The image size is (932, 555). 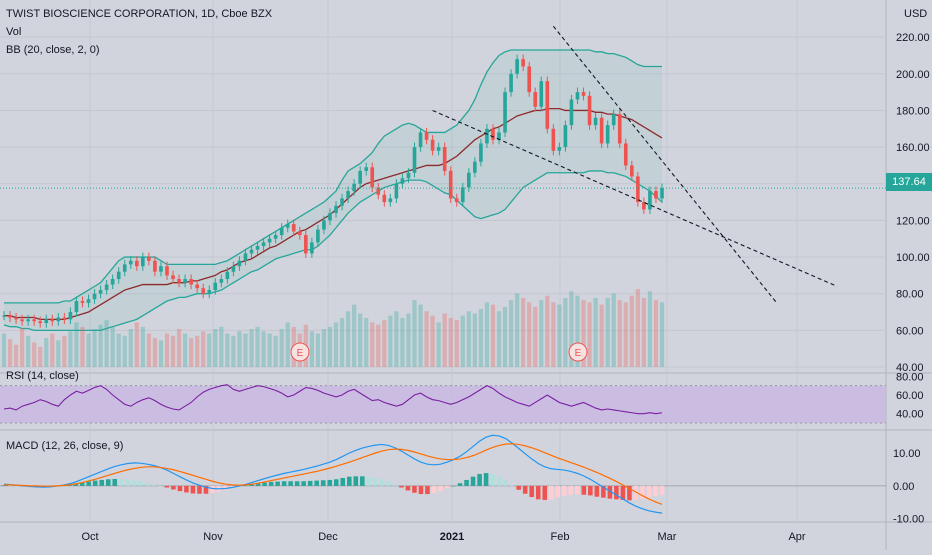 What do you see at coordinates (65, 446) in the screenshot?
I see `macd-legend: MACD (12, 26, close, 9)` at bounding box center [65, 446].